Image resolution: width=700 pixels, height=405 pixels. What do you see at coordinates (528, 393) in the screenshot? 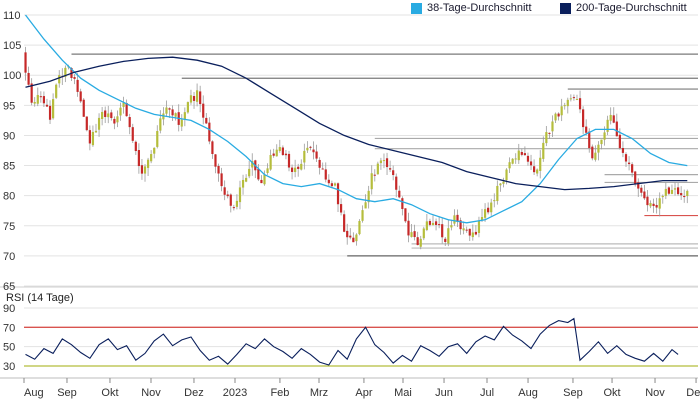
I see `x-tick-label-12: Aug` at bounding box center [528, 393].